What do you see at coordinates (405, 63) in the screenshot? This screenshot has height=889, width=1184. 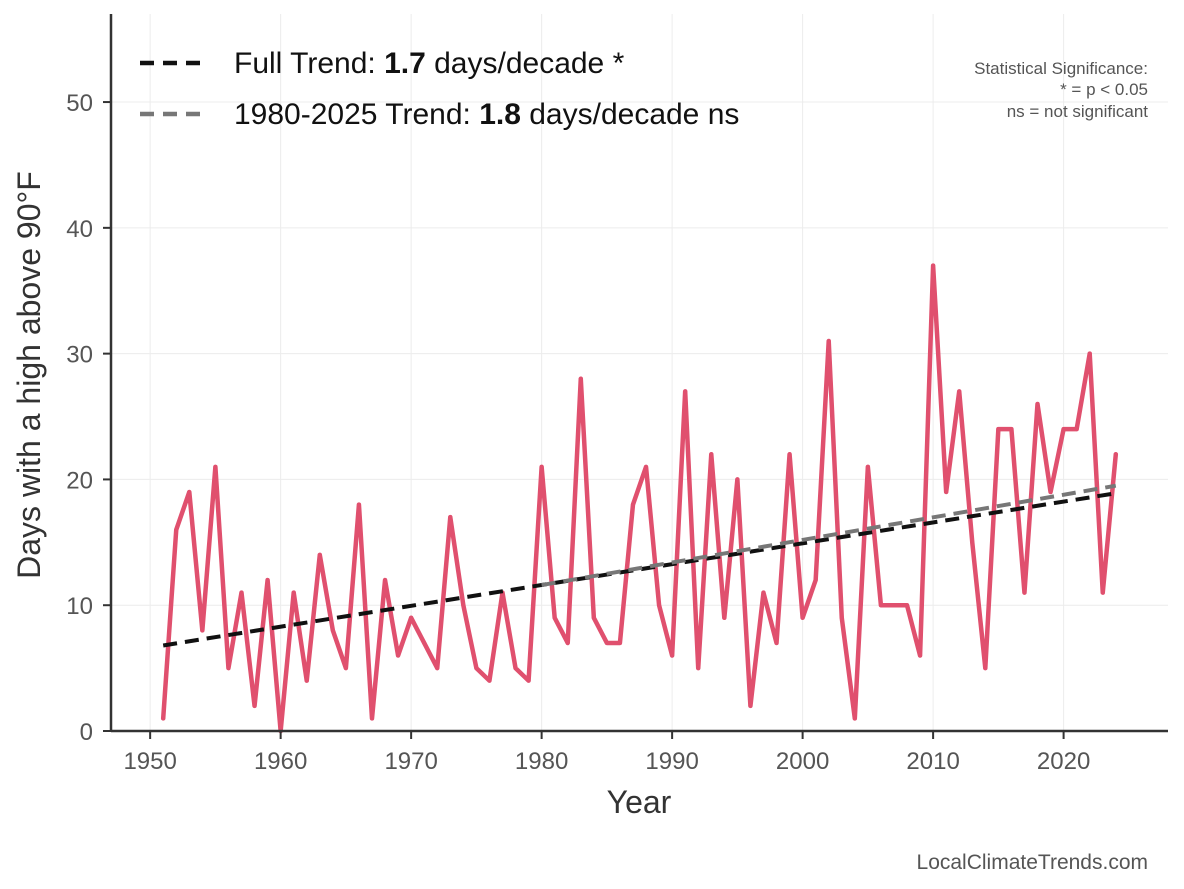 I see `legend-full-value: 1.7` at bounding box center [405, 63].